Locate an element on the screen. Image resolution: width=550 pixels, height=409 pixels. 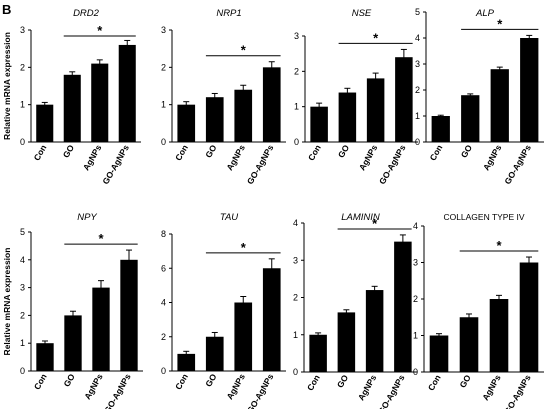
chart-title: NPY is located at coordinates (87, 217).